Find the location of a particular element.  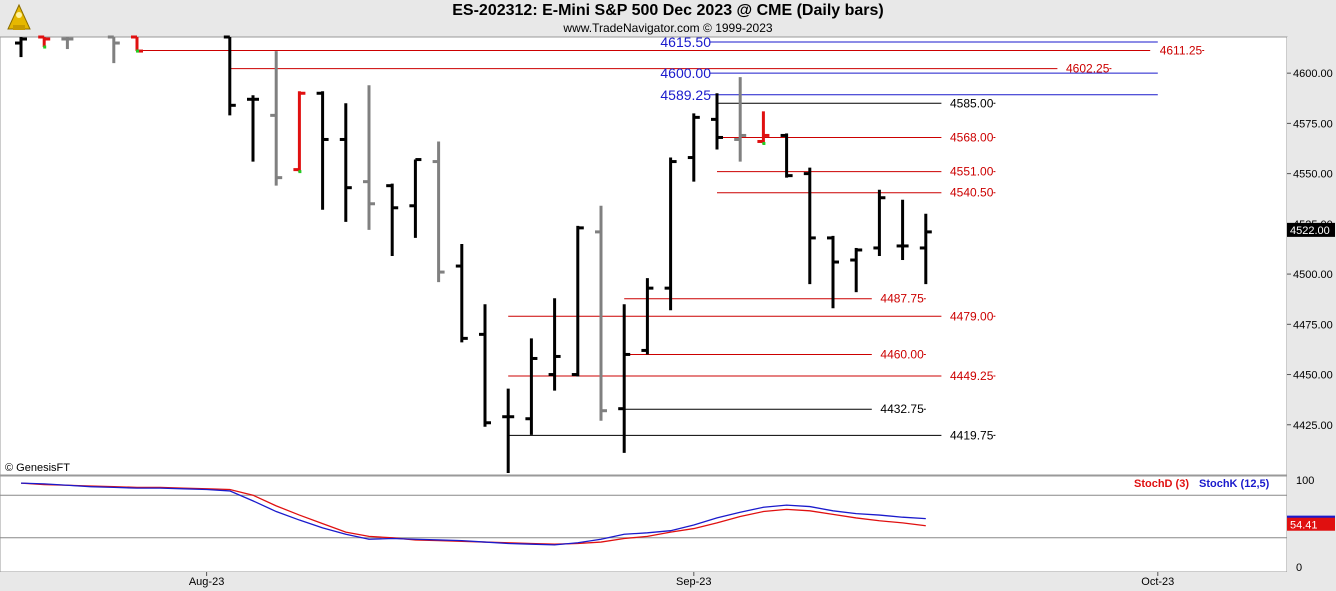

level-label: 4551.00 is located at coordinates (972, 172).